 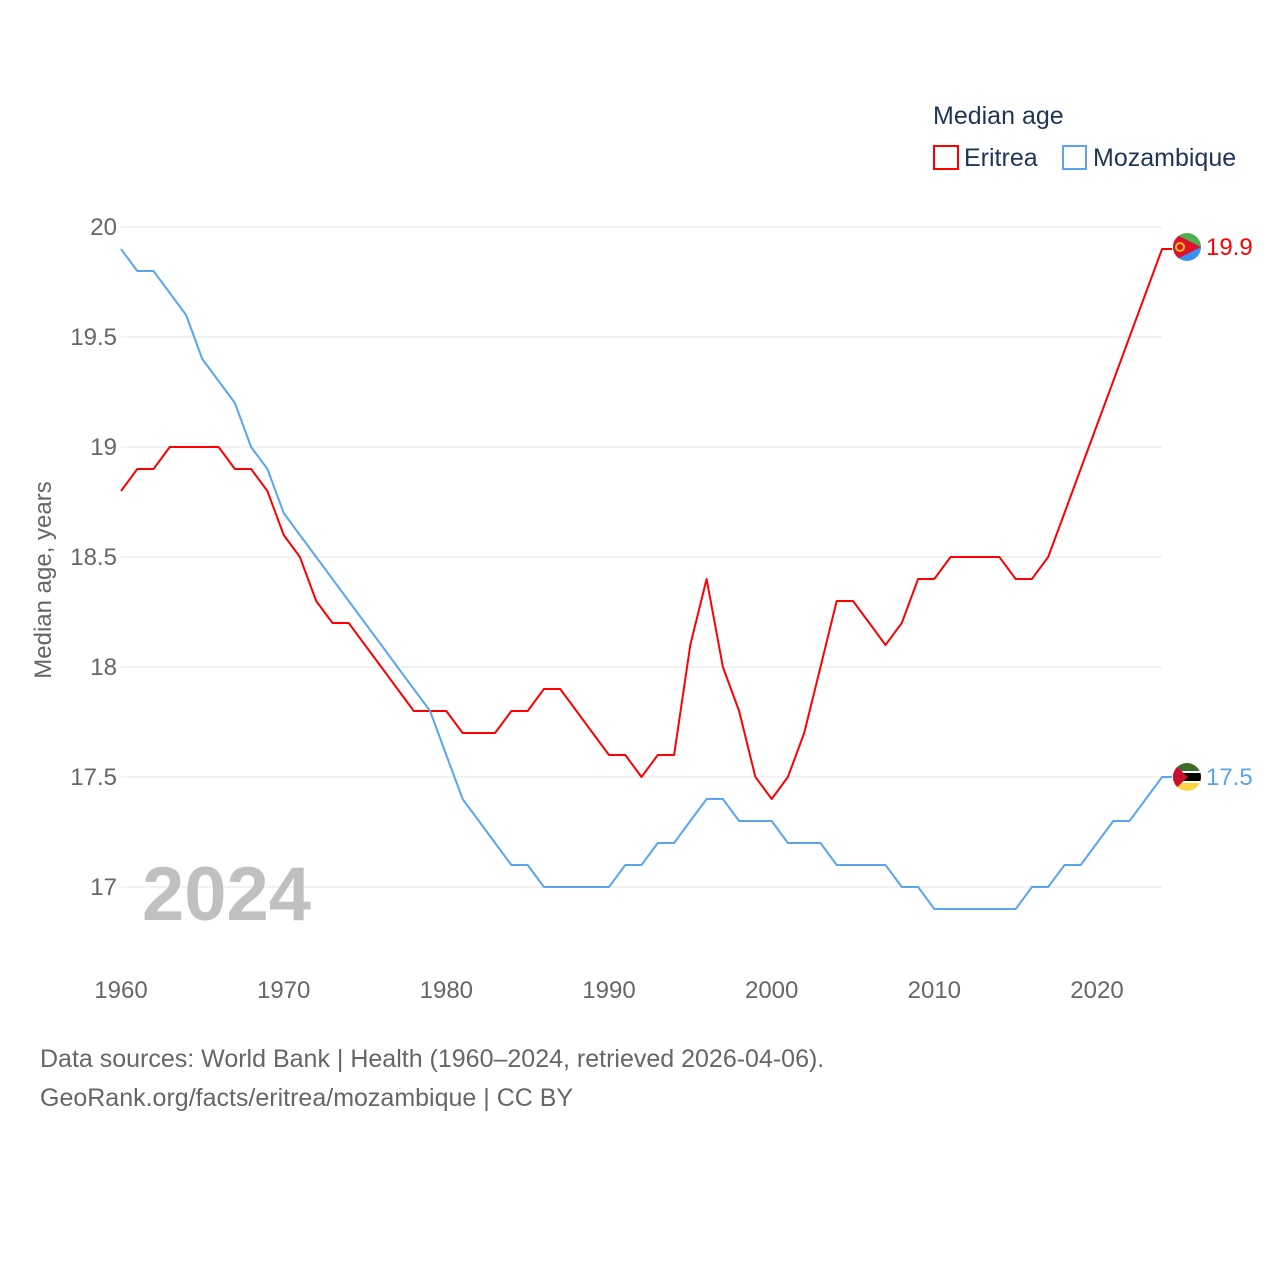 I want to click on y-tick-label: 19.5, so click(x=93, y=337).